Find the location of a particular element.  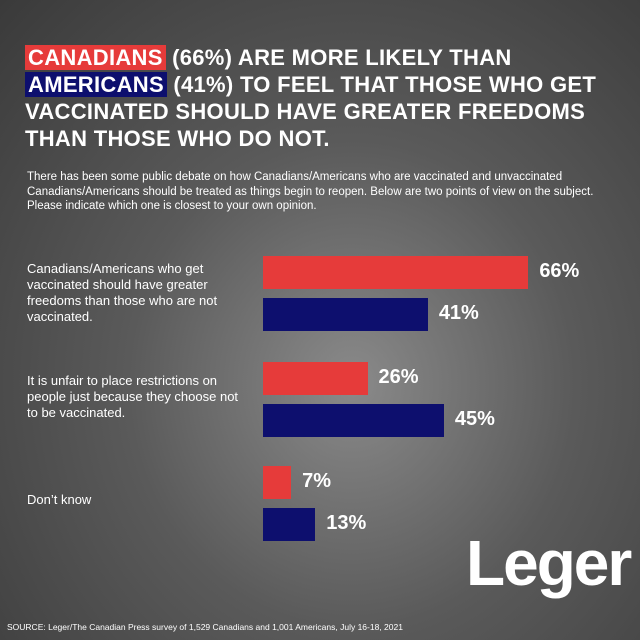

title-part: AMERICANS is located at coordinates (96, 84).